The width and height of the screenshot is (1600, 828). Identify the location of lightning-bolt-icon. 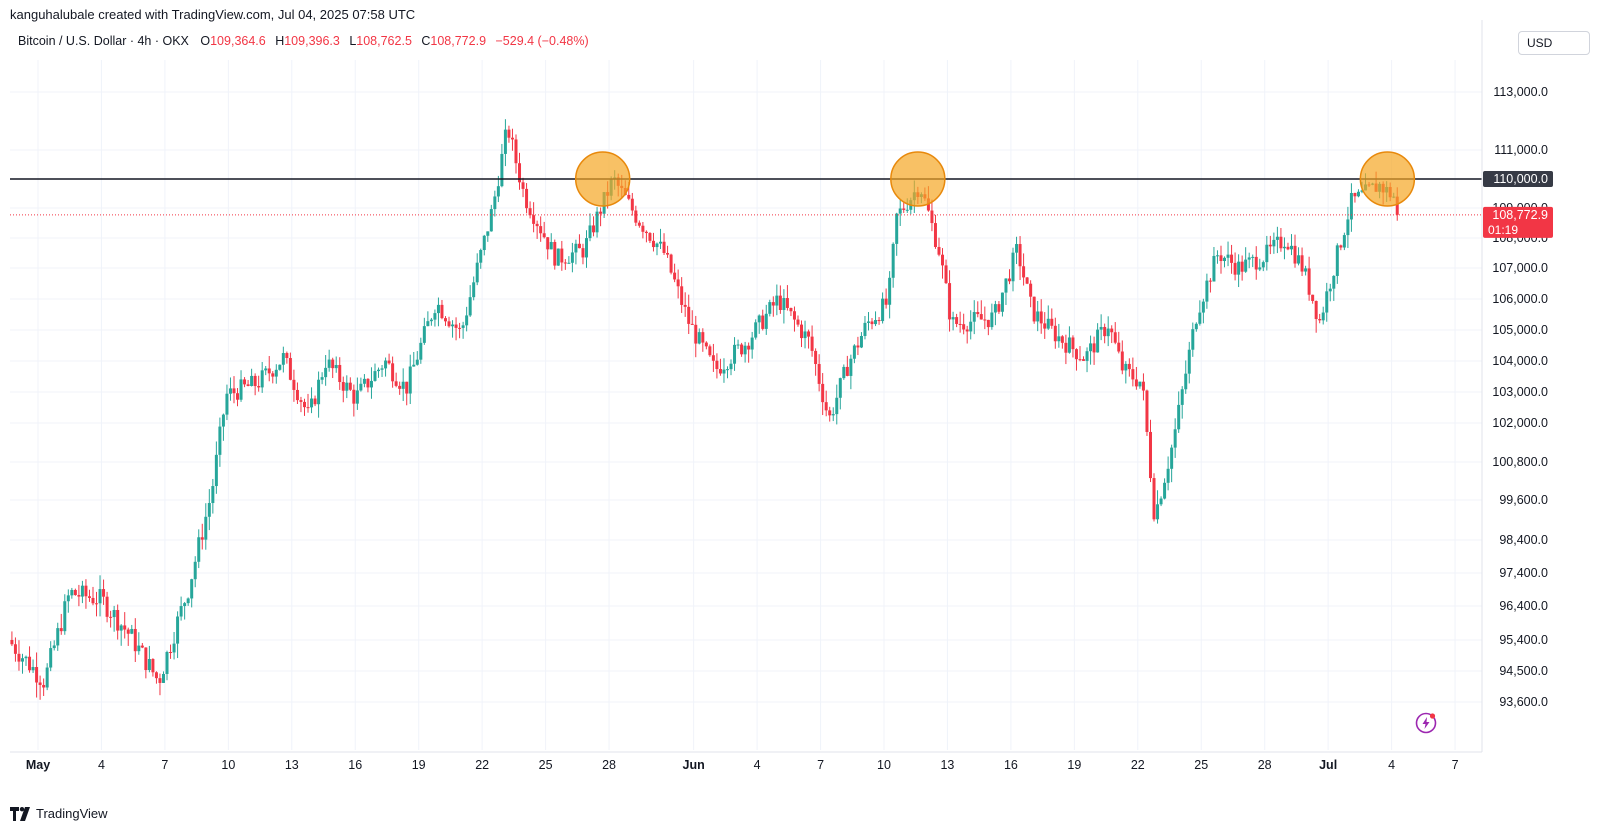
(1426, 723).